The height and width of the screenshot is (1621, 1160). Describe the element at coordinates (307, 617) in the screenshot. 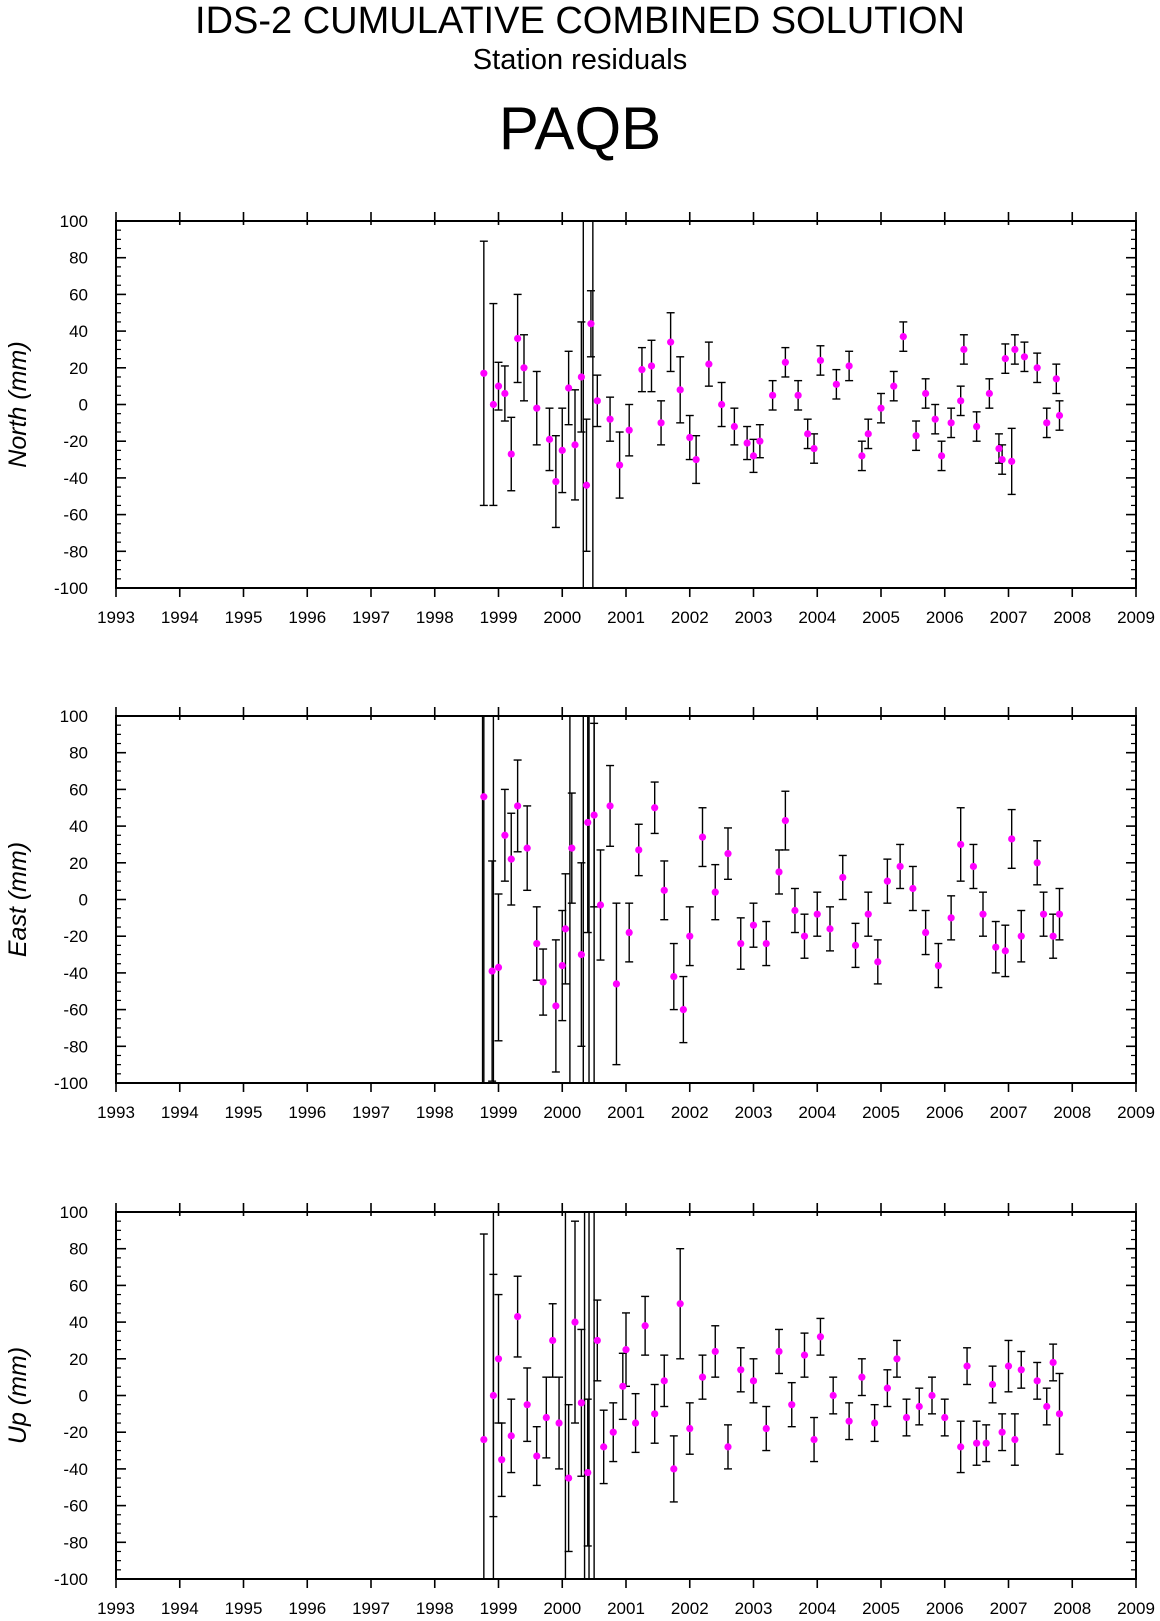

I see `x-tick-label: 1996` at that location.